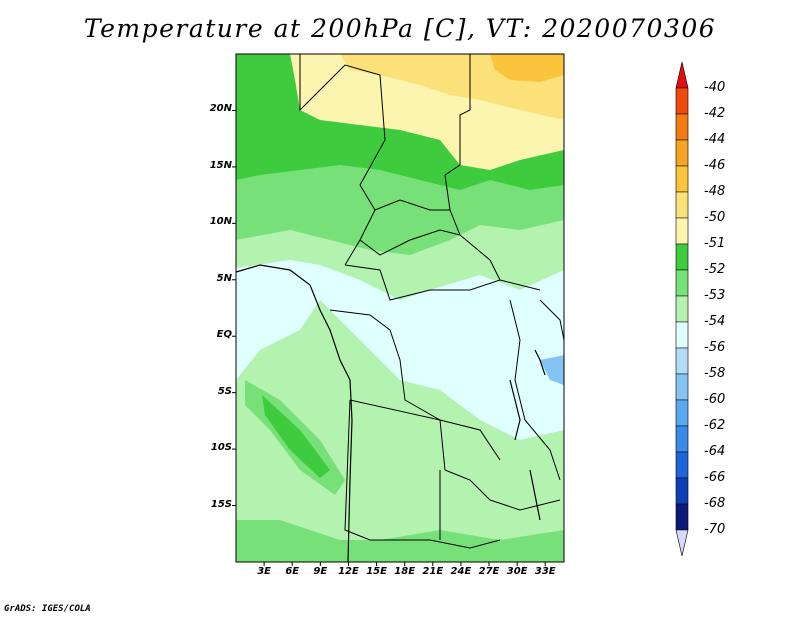 This screenshot has width=800, height=618. What do you see at coordinates (47, 609) in the screenshot?
I see `grads-credit: GrADS: IGES/COLA` at bounding box center [47, 609].